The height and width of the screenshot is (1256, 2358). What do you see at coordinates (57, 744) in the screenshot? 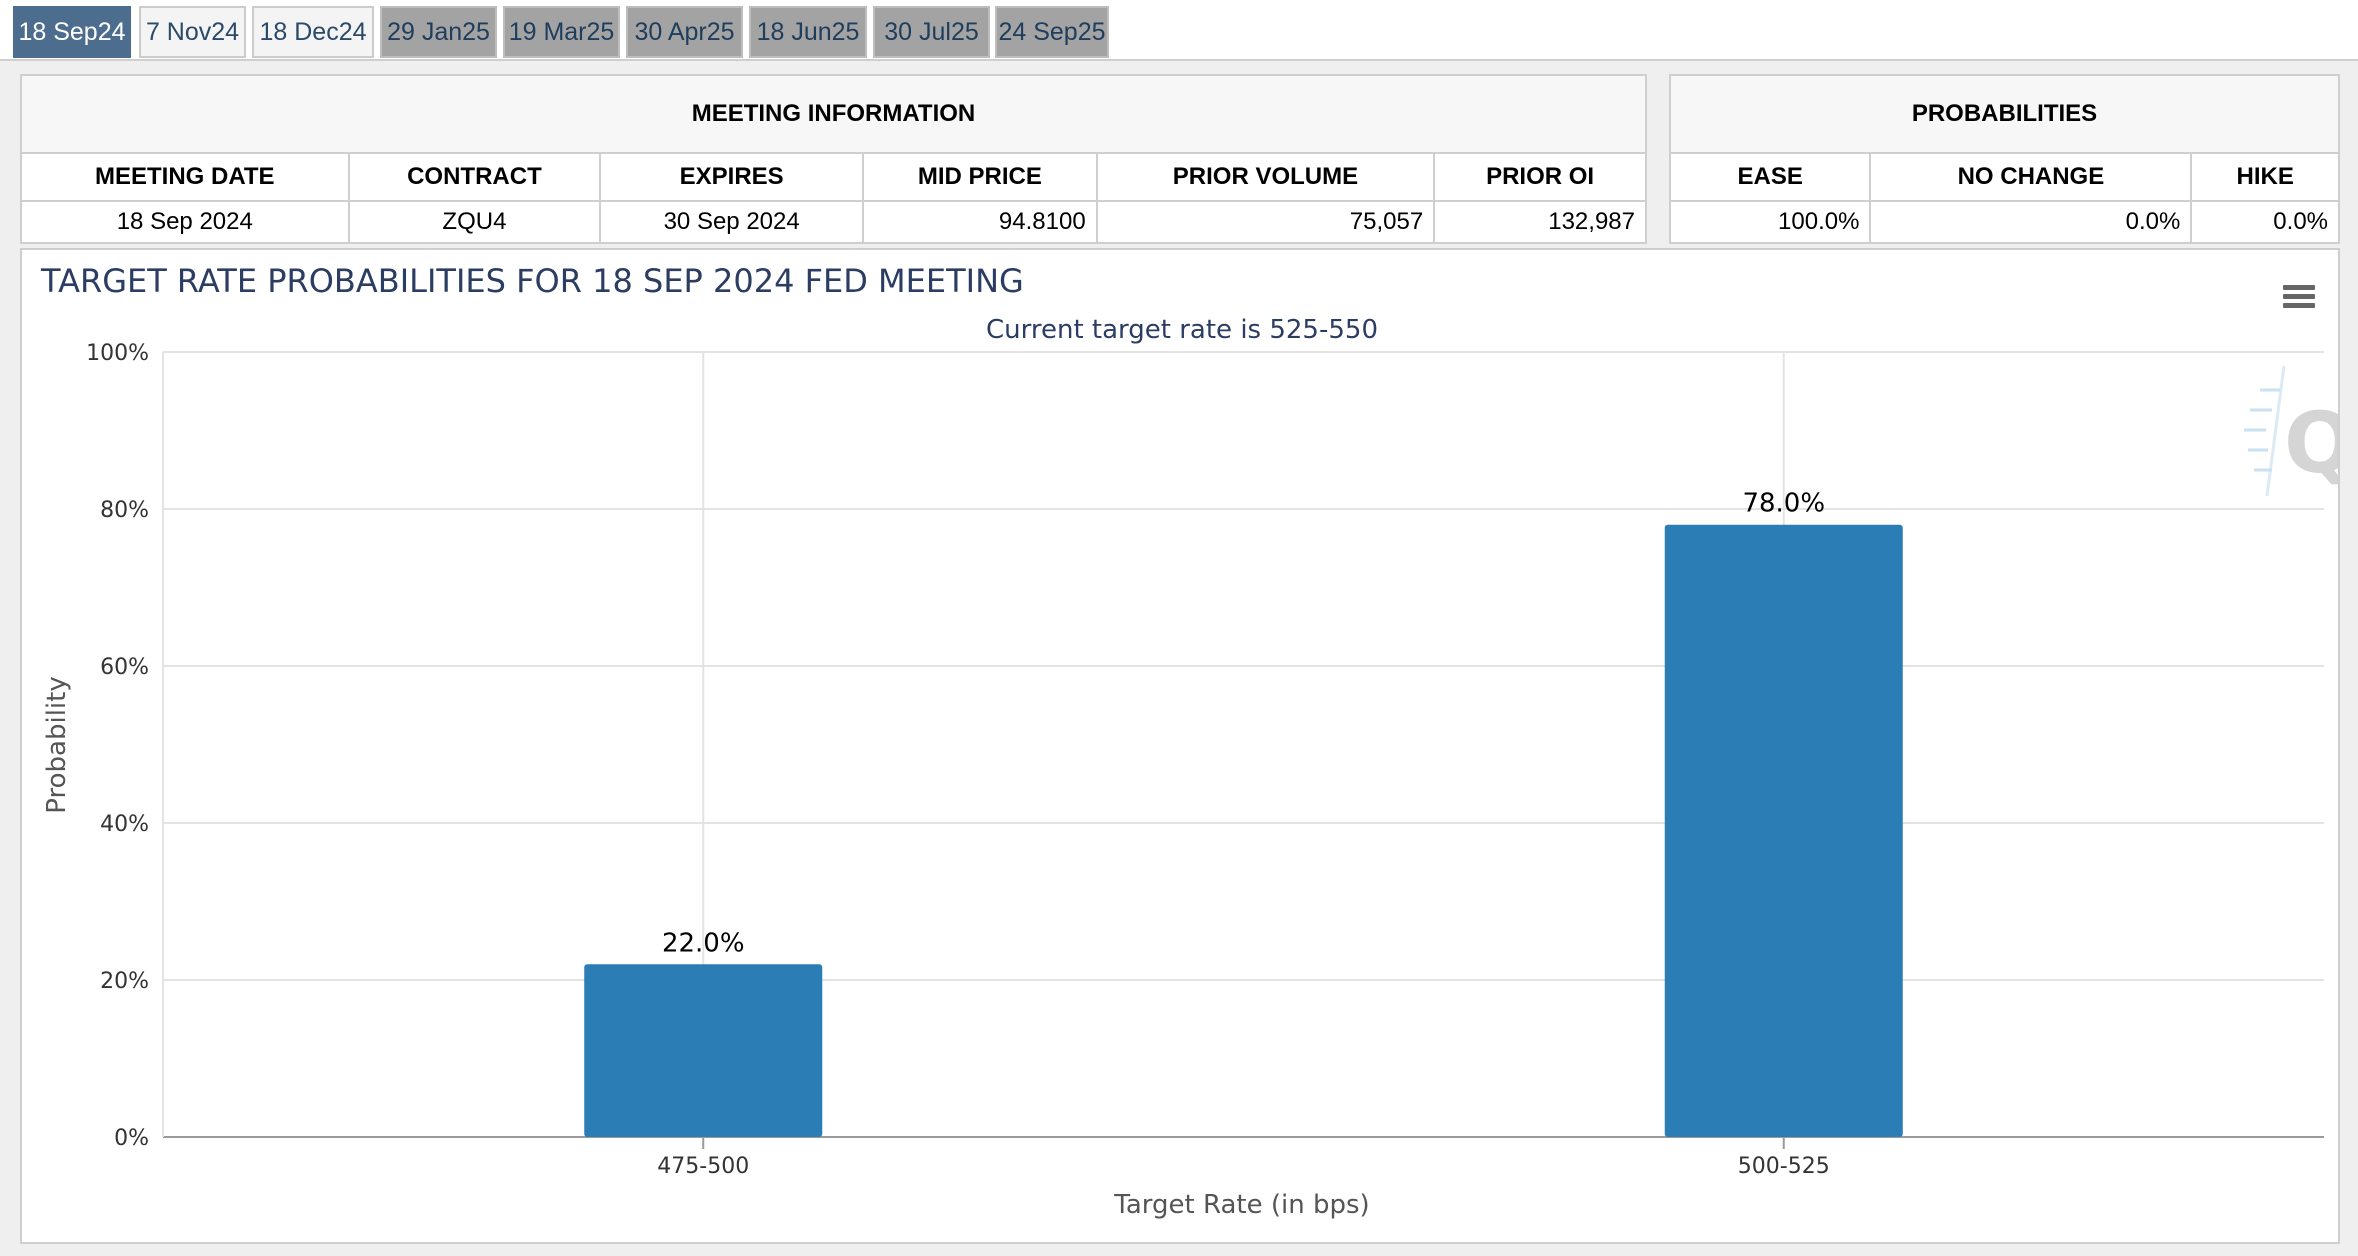
I see `y-axis-label: Probability` at bounding box center [57, 744].